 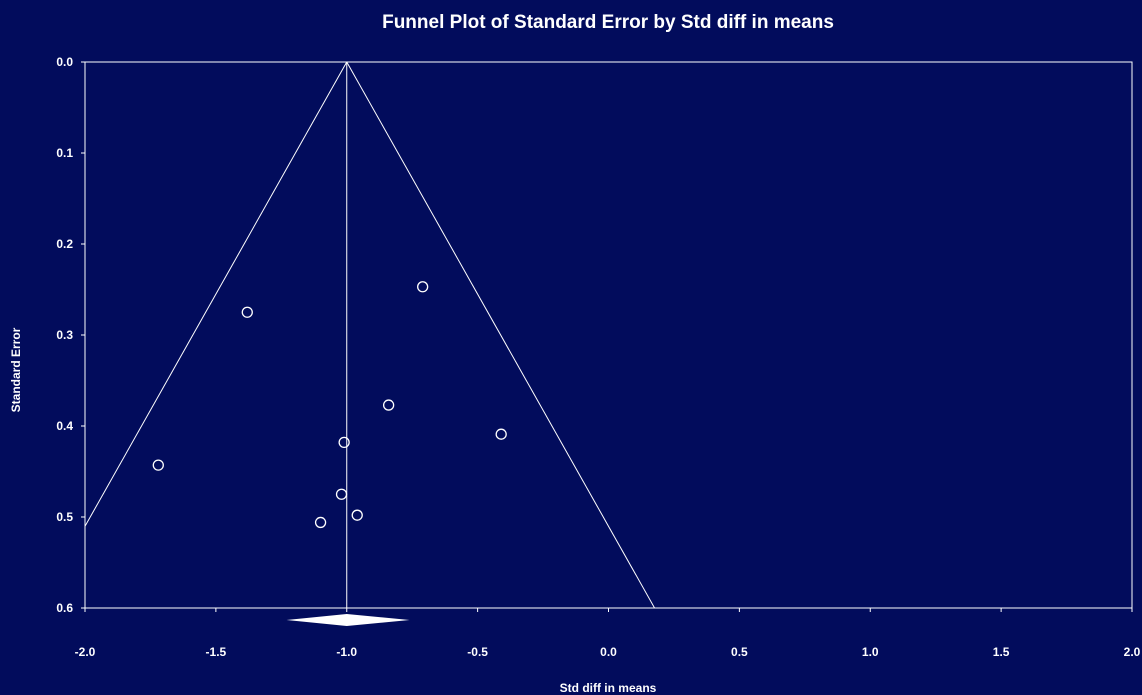 I want to click on x-tick-label: -1.5, so click(x=216, y=652).